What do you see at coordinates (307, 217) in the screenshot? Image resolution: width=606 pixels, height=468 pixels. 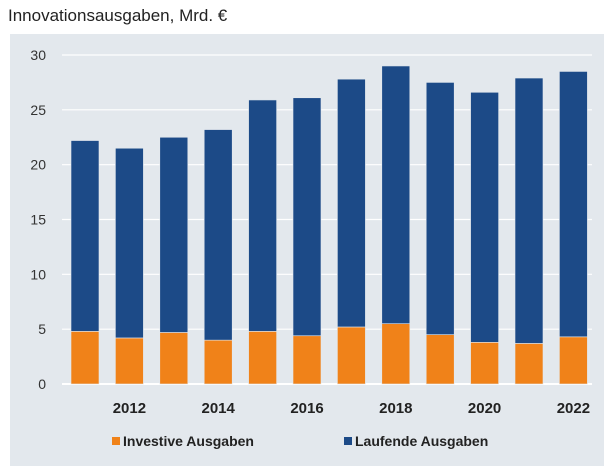 I see `bar-laufende-2016` at bounding box center [307, 217].